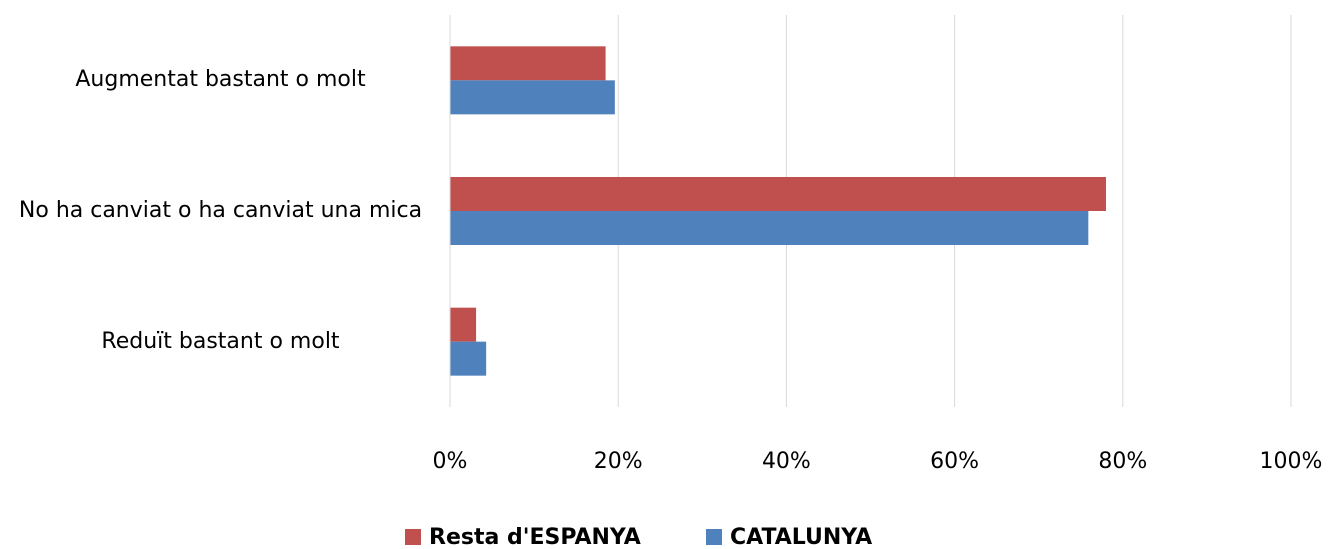 The height and width of the screenshot is (549, 1330). Describe the element at coordinates (954, 461) in the screenshot. I see `x-tick-label: 60%` at that location.